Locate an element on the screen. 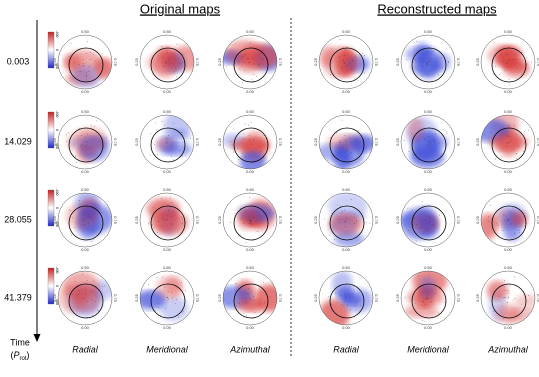 The height and width of the screenshot is (377, 539). colorbar-tick-label: -400 is located at coordinates (57, 269).